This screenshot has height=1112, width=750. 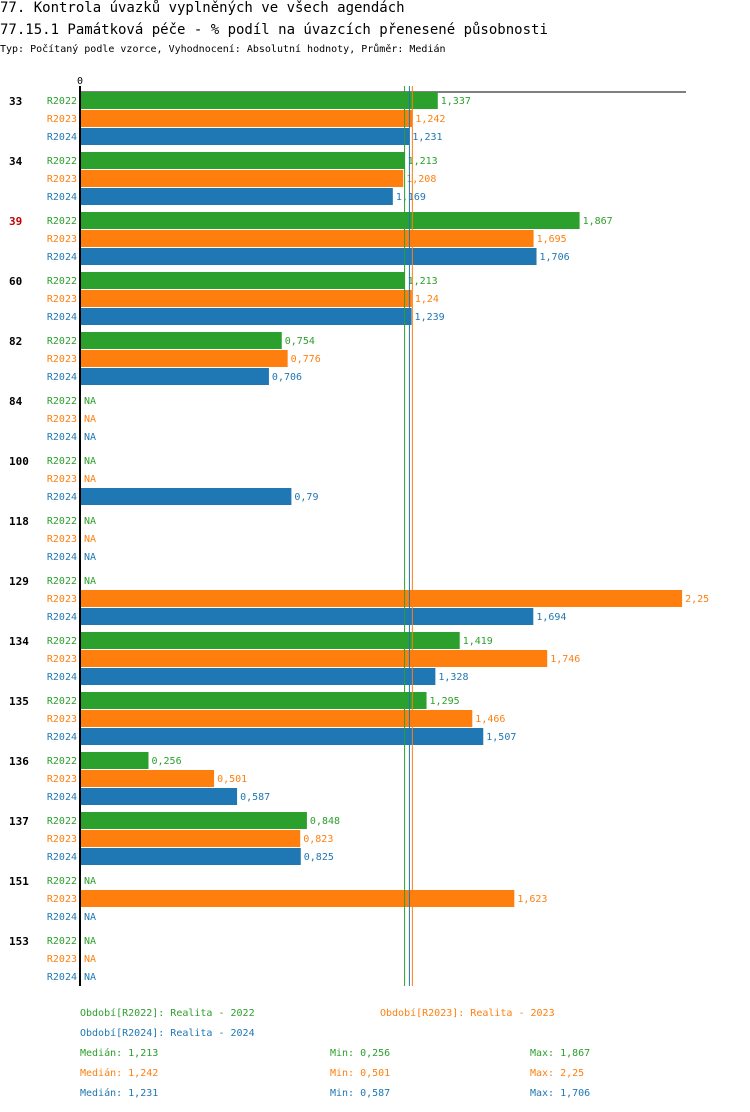 What do you see at coordinates (19, 641) in the screenshot?
I see `category-label: 134` at bounding box center [19, 641].